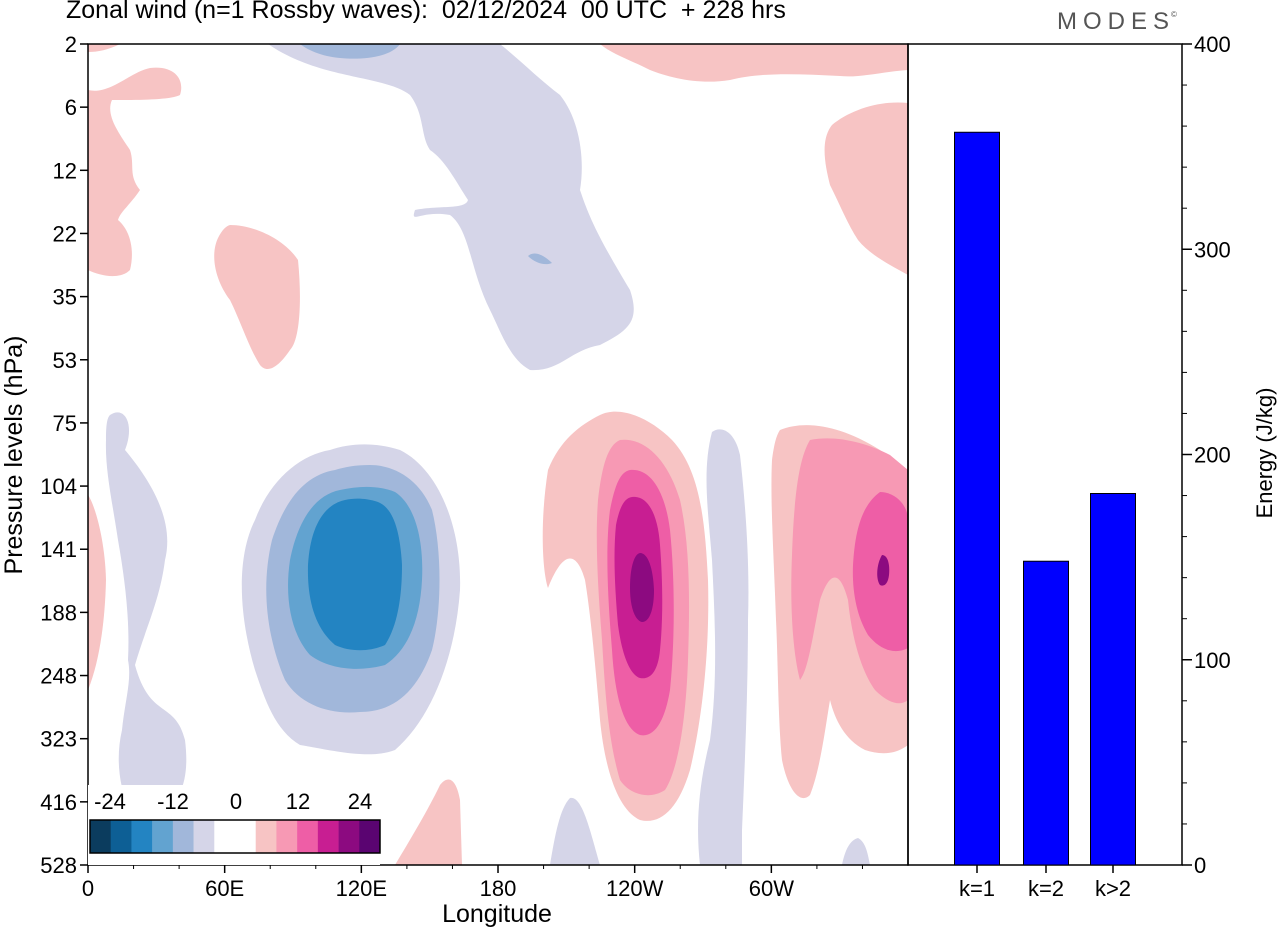 The width and height of the screenshot is (1280, 930). What do you see at coordinates (146, 611) in the screenshot?
I see `contour-neg-left` at bounding box center [146, 611].